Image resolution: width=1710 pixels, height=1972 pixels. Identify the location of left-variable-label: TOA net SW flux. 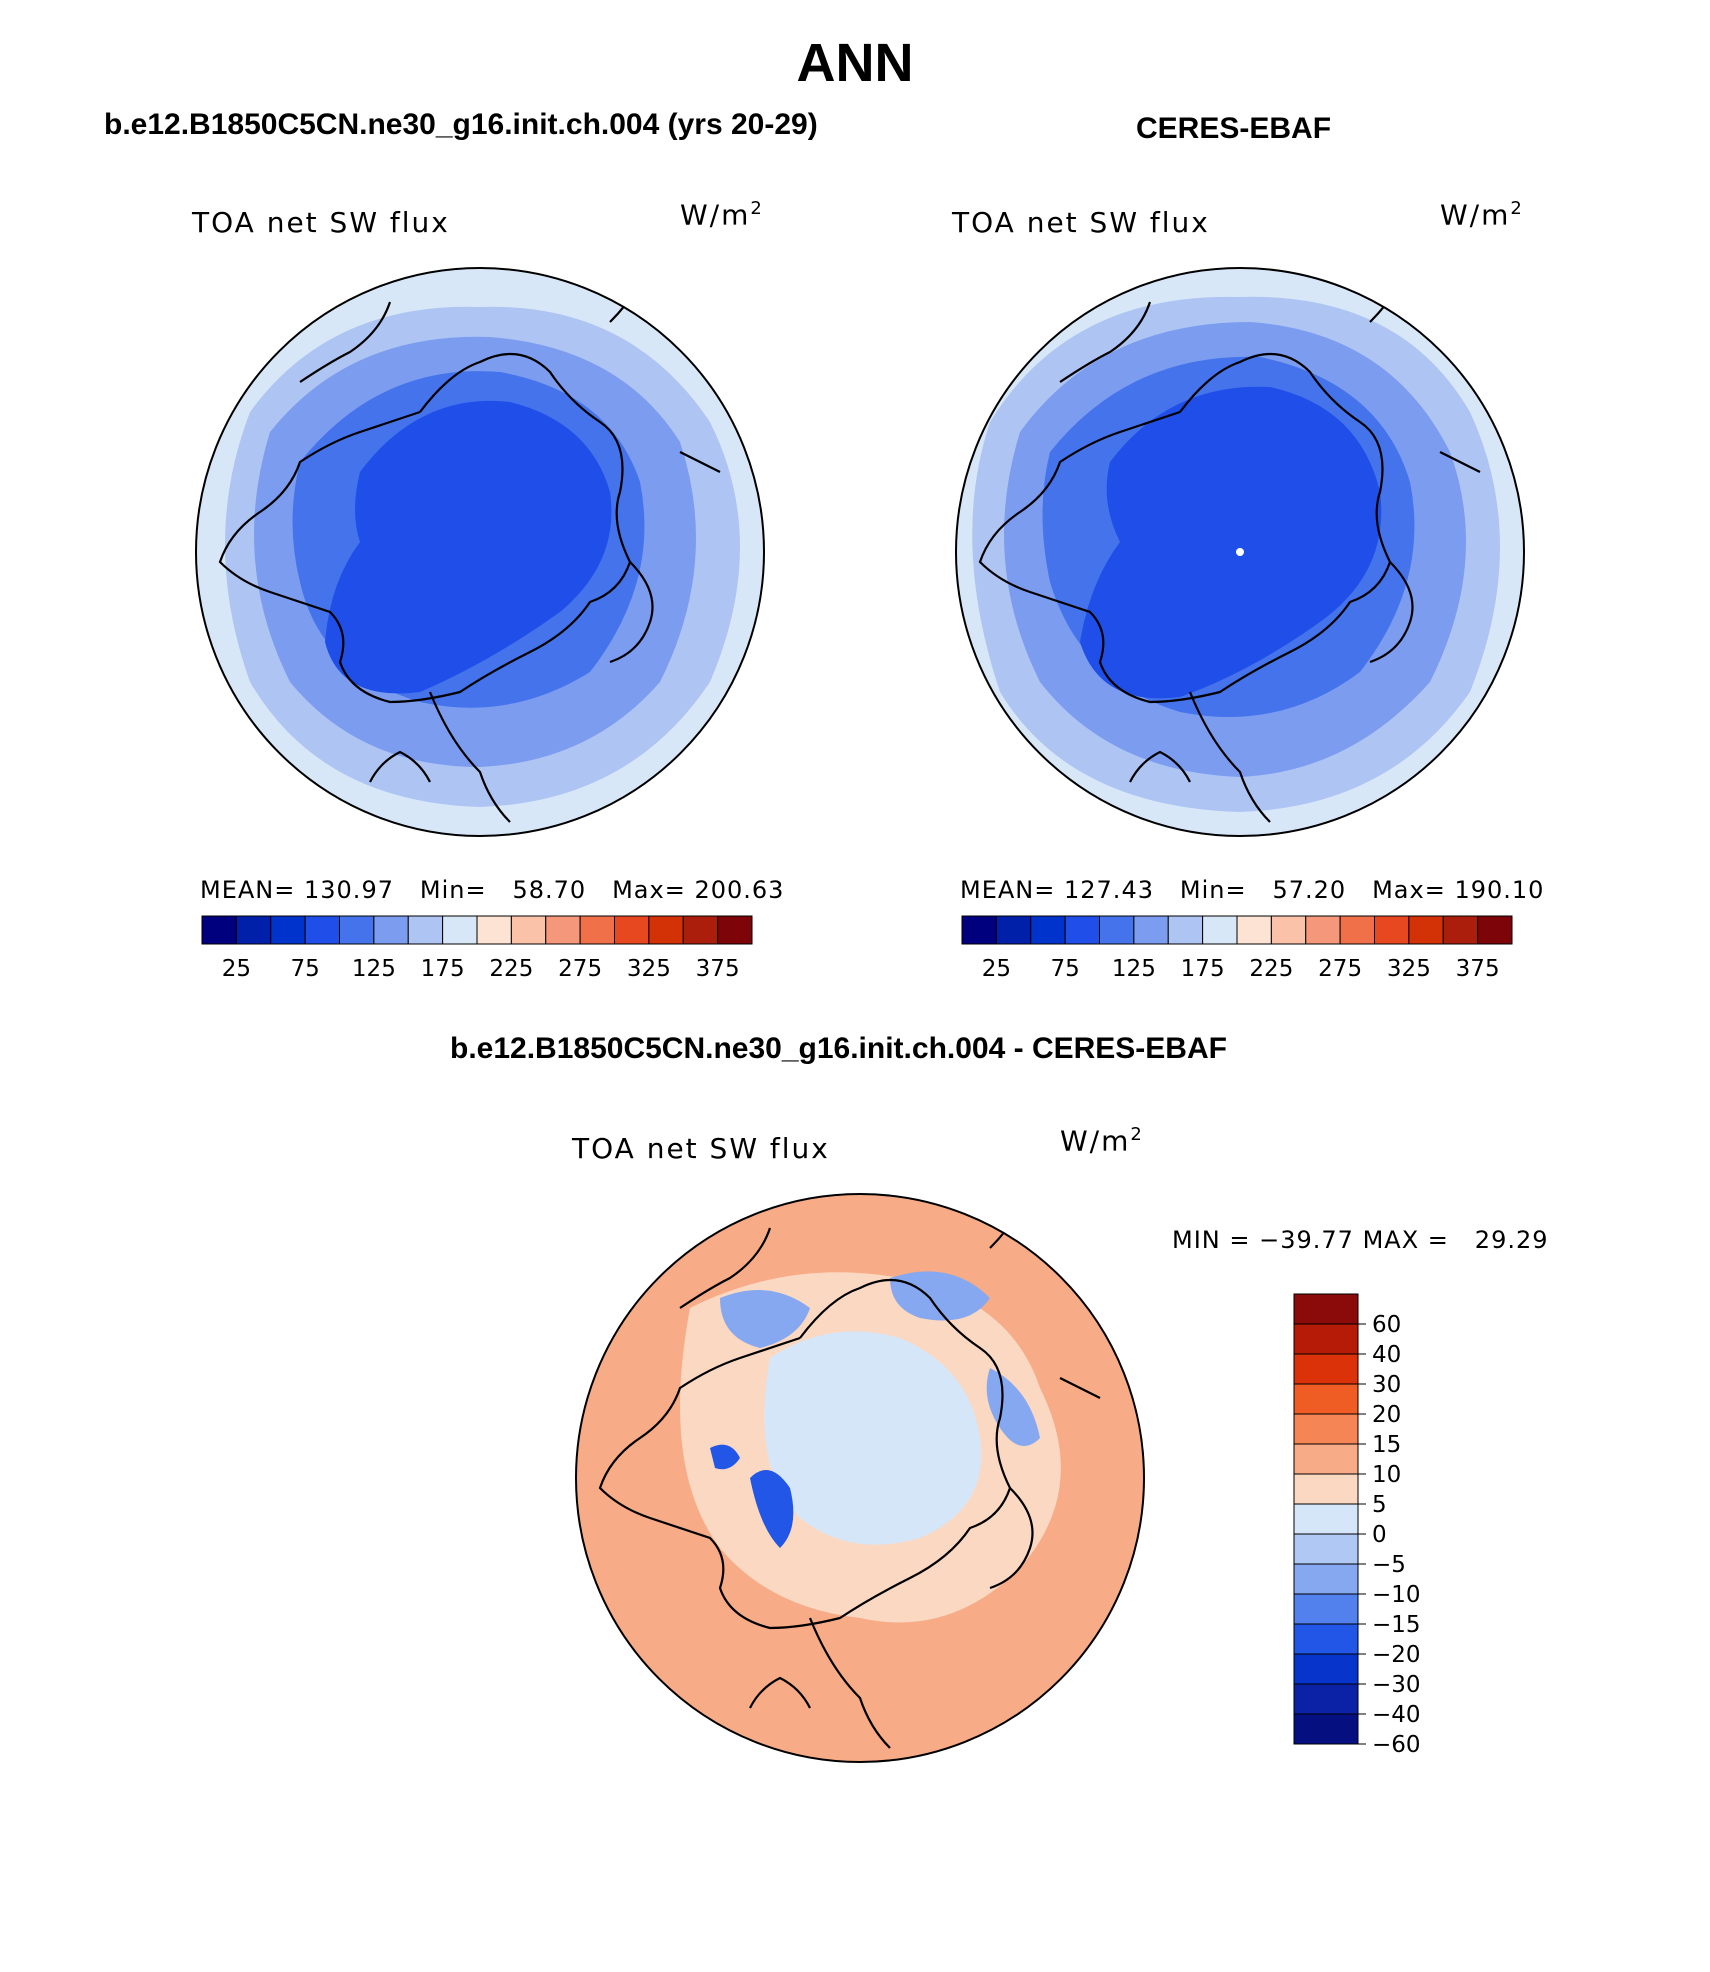
(321, 222).